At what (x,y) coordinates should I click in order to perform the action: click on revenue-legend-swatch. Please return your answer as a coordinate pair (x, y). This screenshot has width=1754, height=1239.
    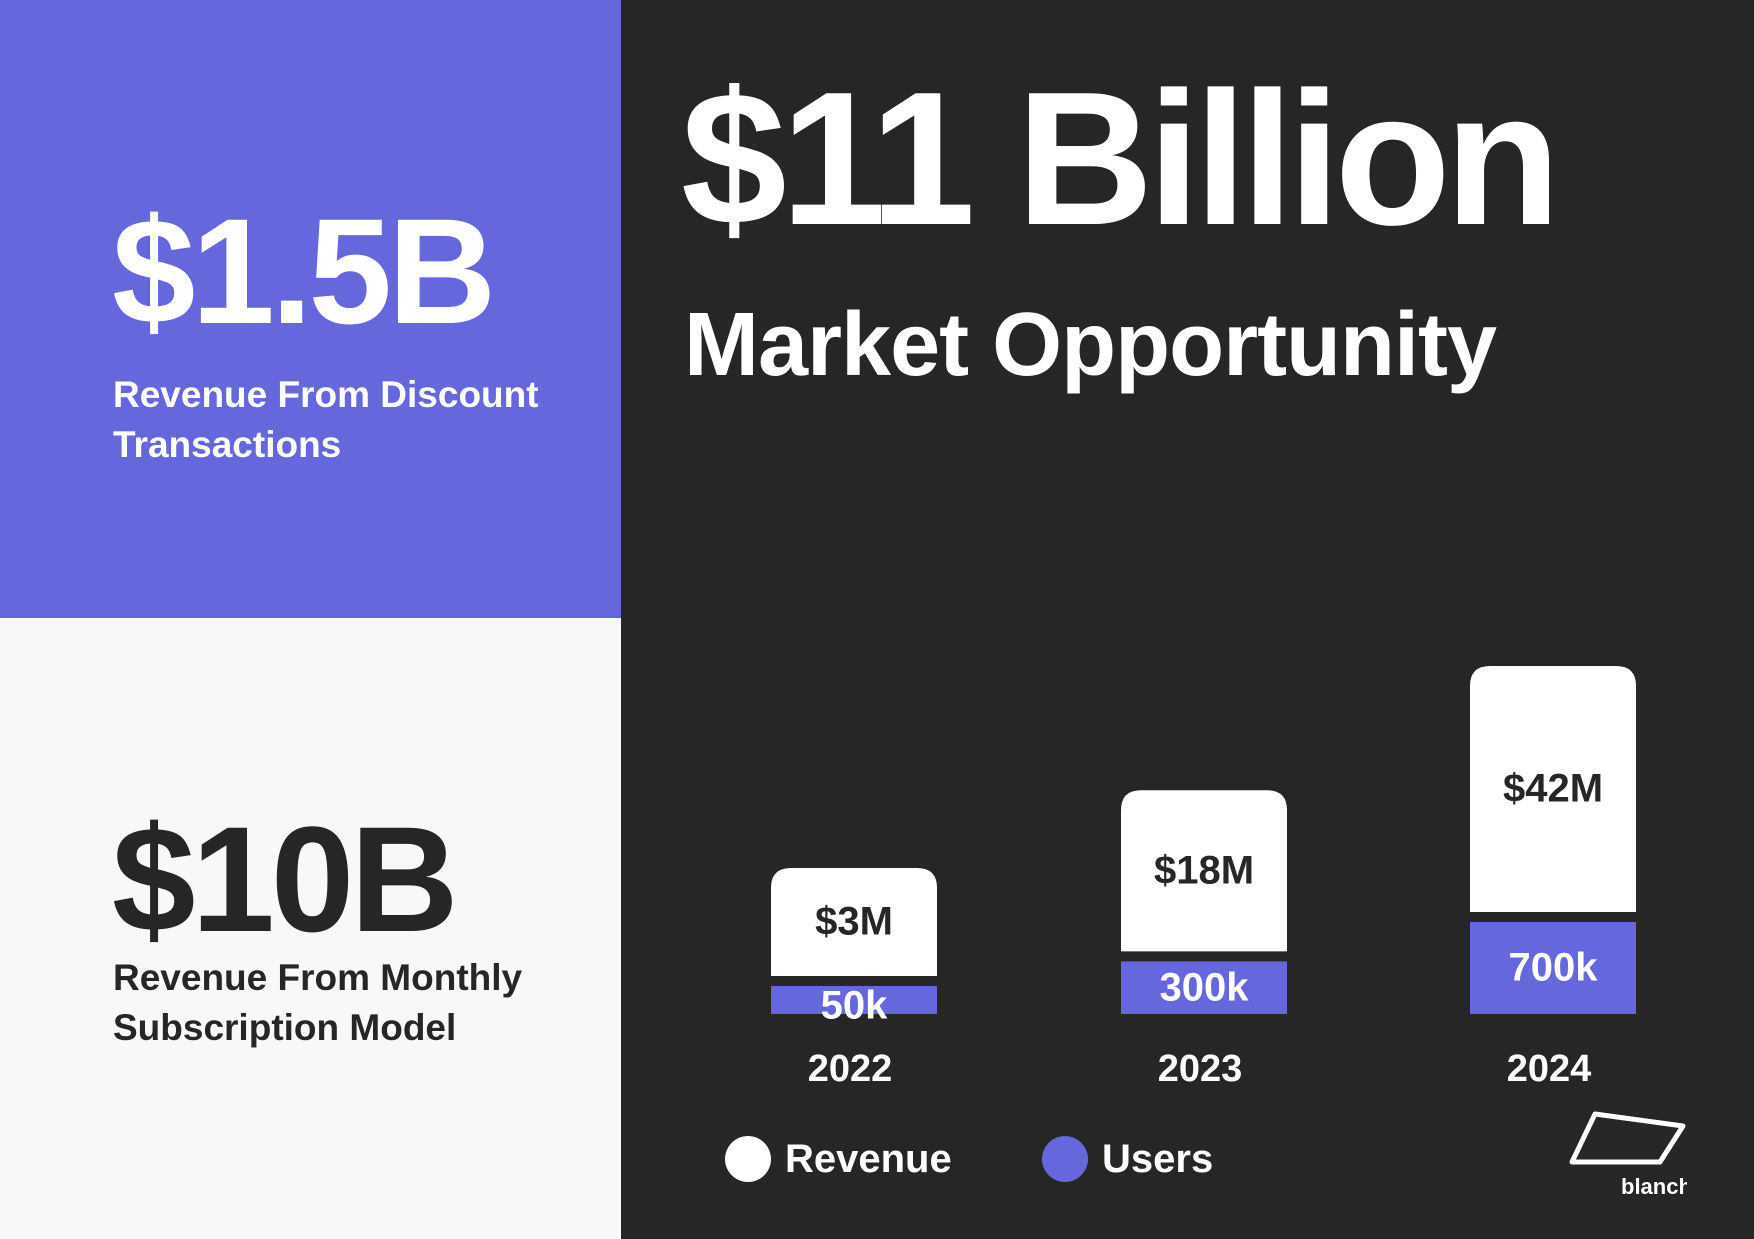
    Looking at the image, I should click on (748, 1159).